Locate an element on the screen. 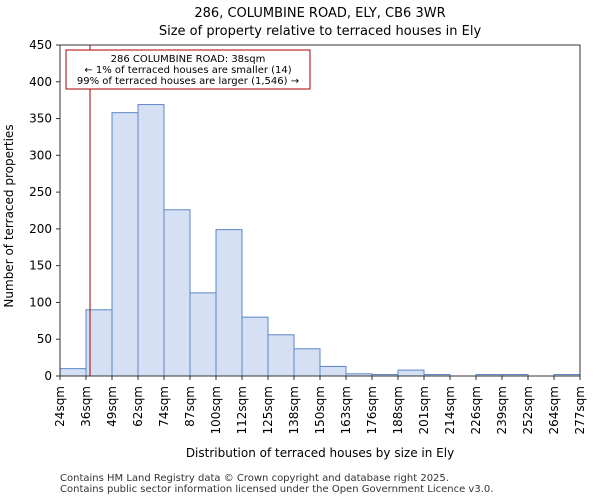 This screenshot has width=600, height=500. x-tick-label: 150sqm is located at coordinates (320, 410).